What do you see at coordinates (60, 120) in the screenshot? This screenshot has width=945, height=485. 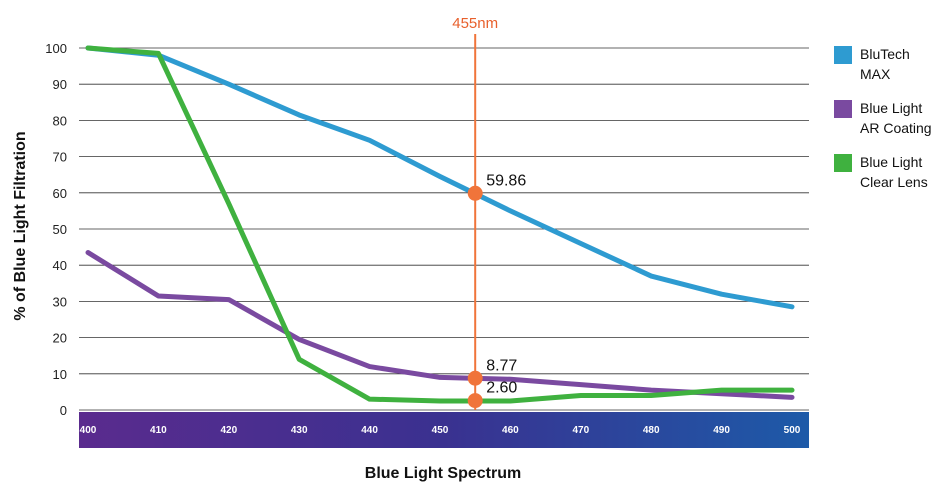 I see `y-tick-label: 80` at bounding box center [60, 120].